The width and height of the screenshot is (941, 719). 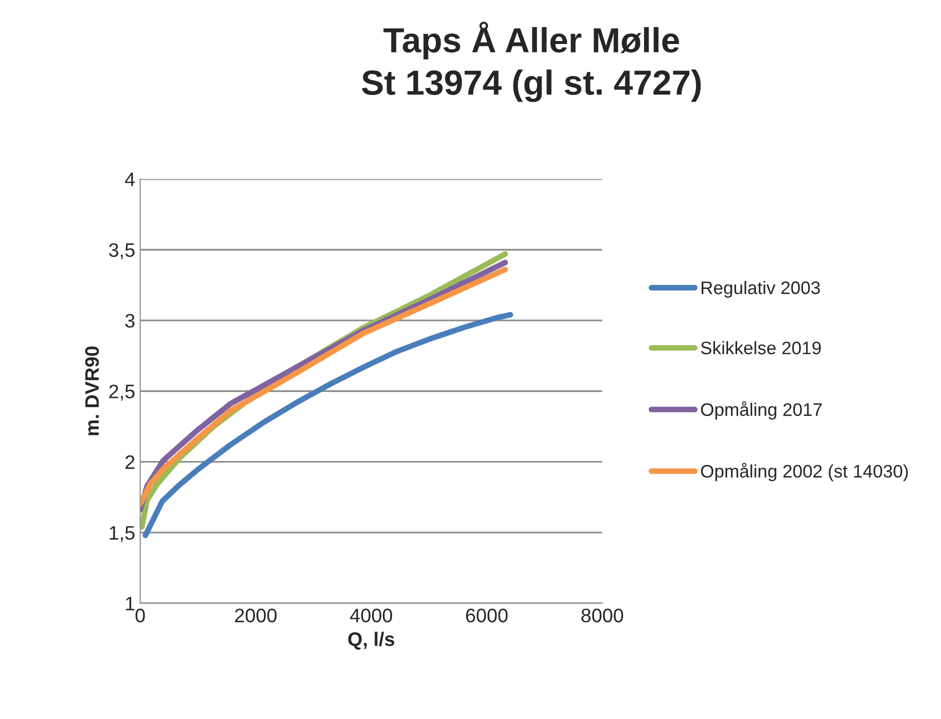 I want to click on legend-label: Skikkelse 2019, so click(x=760, y=347).